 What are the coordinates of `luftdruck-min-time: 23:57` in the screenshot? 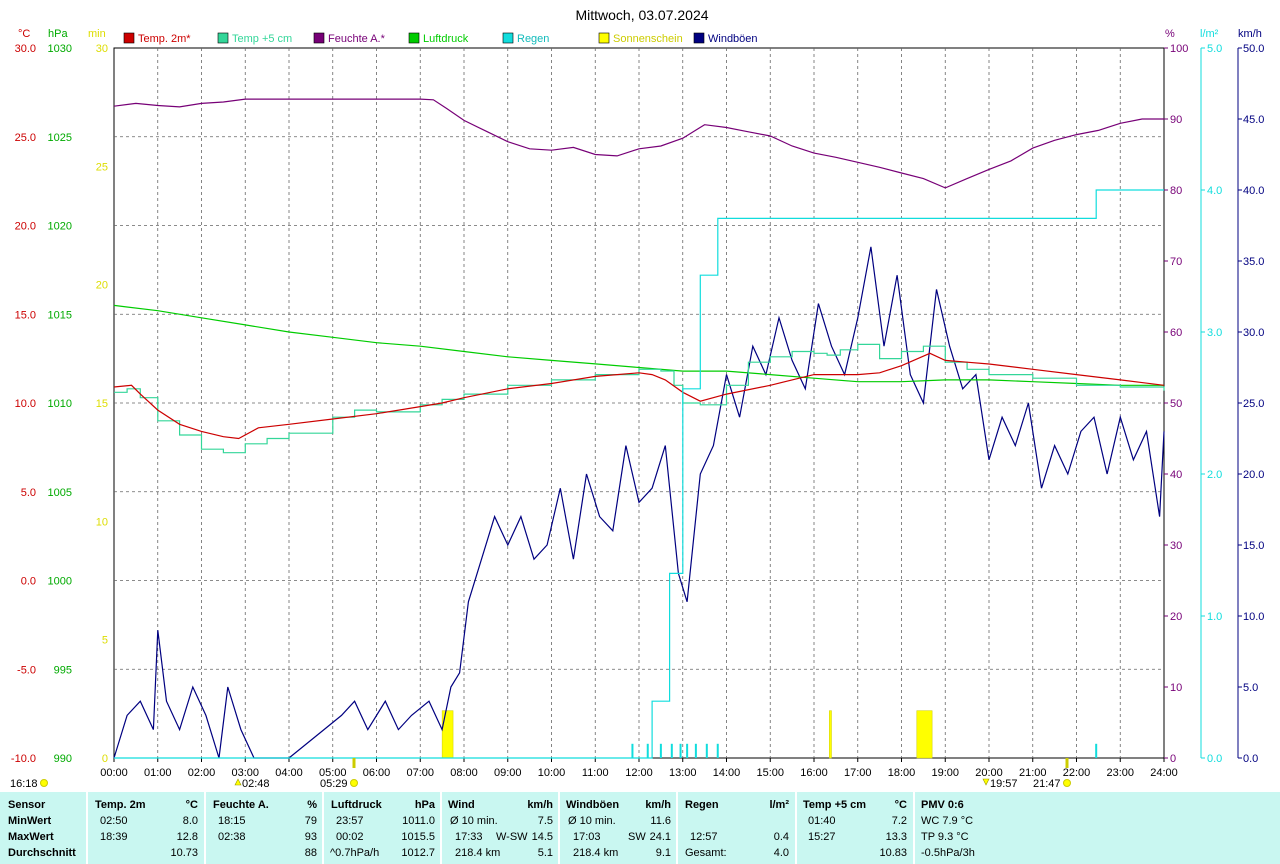 It's located at (350, 821).